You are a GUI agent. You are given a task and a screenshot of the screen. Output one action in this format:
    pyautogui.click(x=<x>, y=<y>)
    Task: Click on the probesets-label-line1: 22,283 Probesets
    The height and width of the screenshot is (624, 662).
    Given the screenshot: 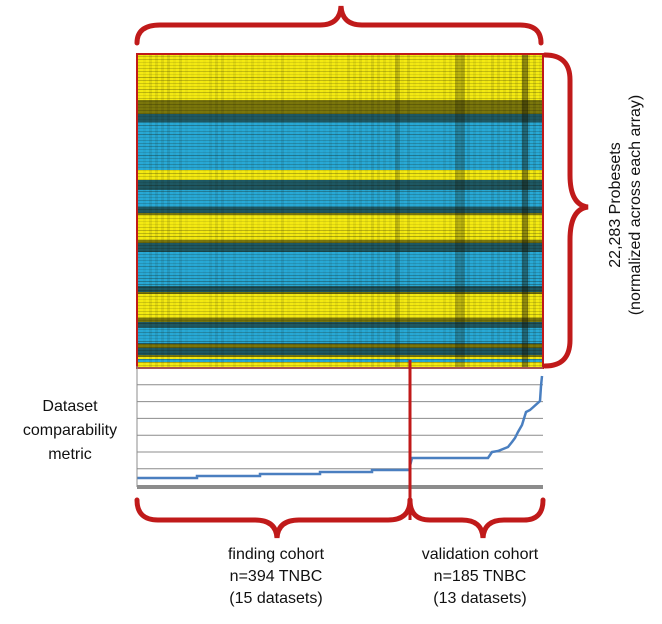 What is the action you would take?
    pyautogui.click(x=615, y=205)
    